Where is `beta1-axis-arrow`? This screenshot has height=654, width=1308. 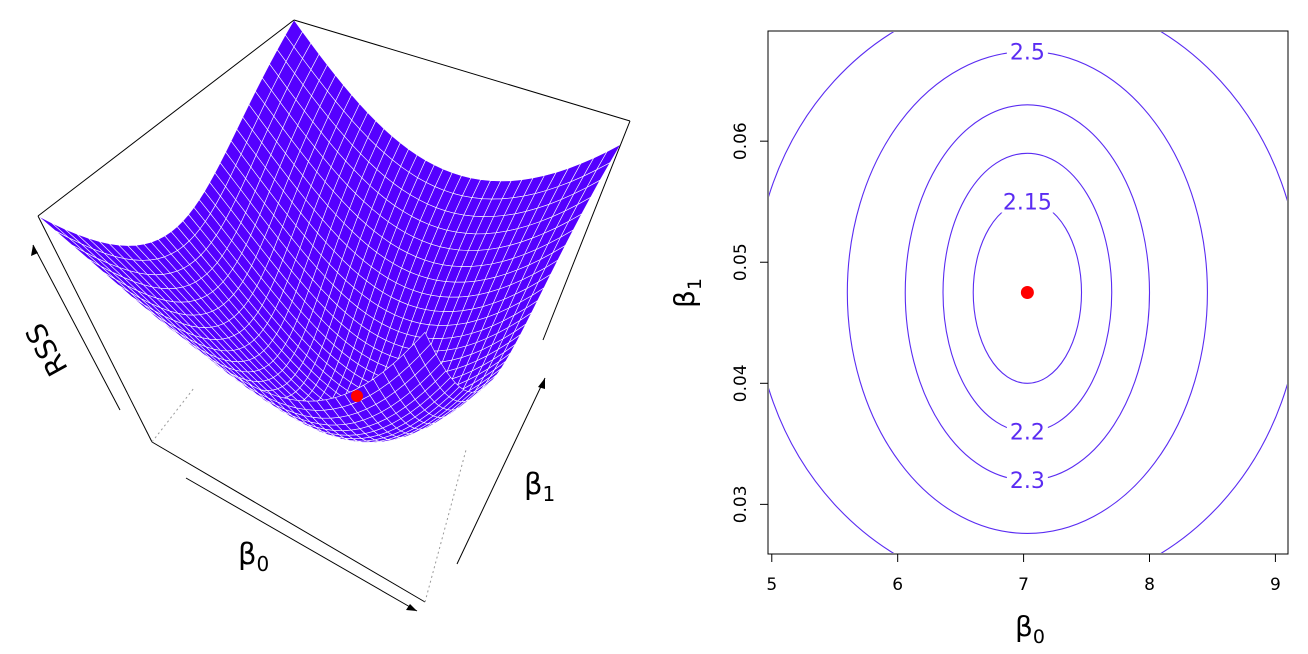
beta1-axis-arrow is located at coordinates (501, 471).